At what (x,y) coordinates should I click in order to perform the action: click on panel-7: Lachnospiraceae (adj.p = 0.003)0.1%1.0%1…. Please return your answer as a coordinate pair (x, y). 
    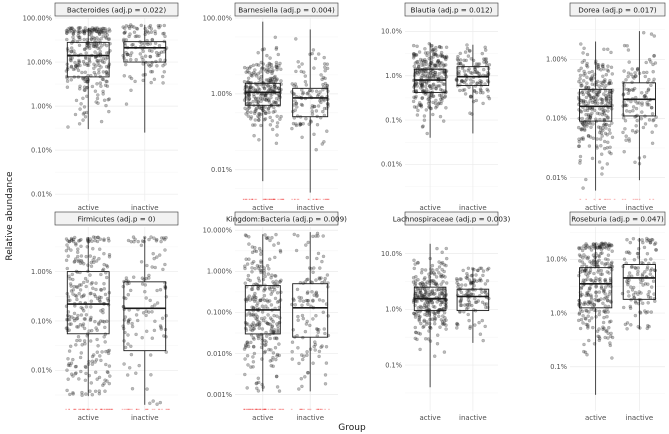
    Looking at the image, I should click on (445, 316).